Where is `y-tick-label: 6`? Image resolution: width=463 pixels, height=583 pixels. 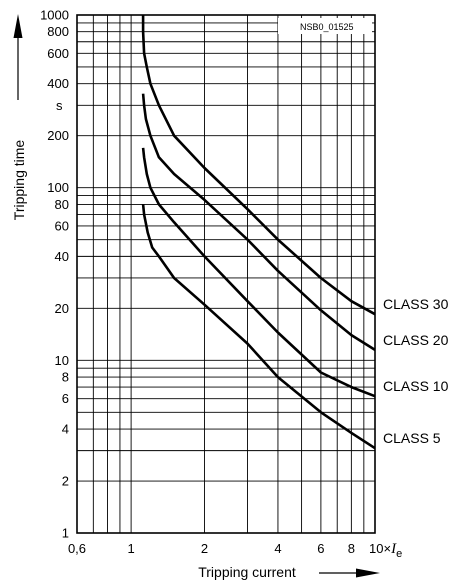
y-tick-label: 6 is located at coordinates (65, 398).